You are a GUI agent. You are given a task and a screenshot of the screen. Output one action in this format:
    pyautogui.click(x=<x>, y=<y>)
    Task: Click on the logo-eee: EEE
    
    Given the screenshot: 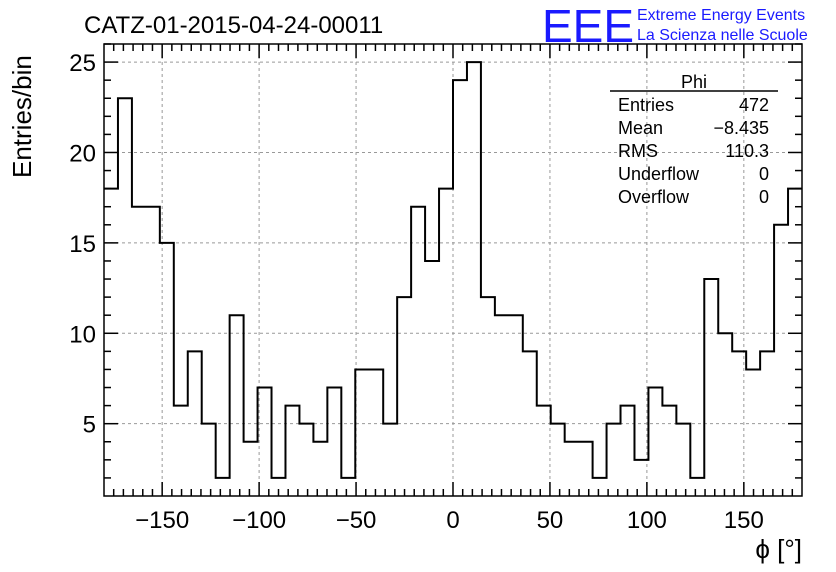 What is the action you would take?
    pyautogui.click(x=588, y=26)
    